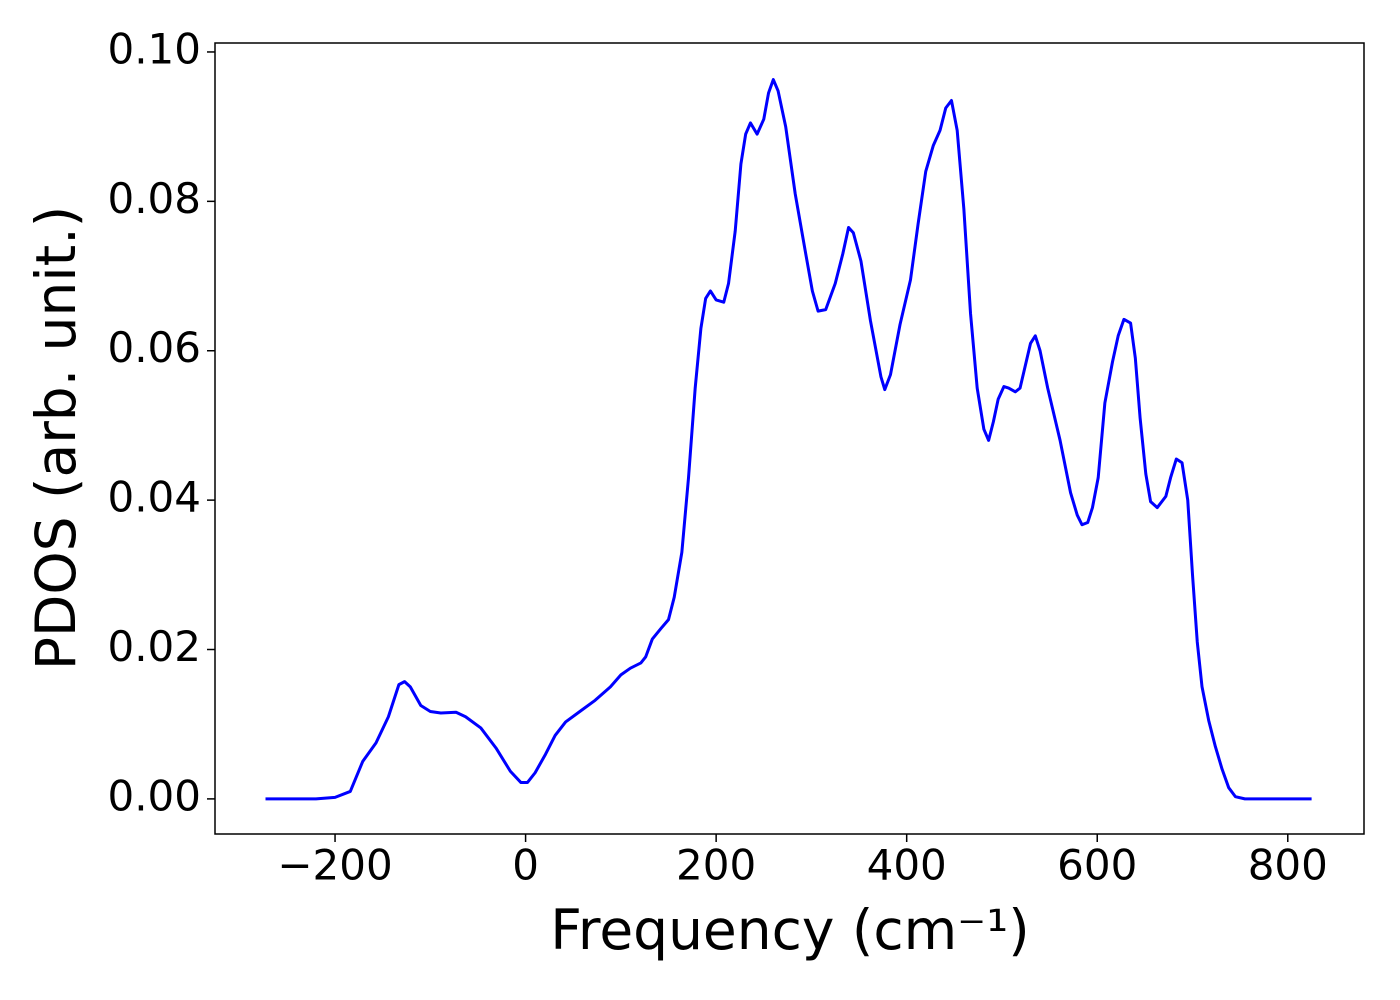 Image resolution: width=1400 pixels, height=1000 pixels. I want to click on x-tick-label: 600, so click(1097, 865).